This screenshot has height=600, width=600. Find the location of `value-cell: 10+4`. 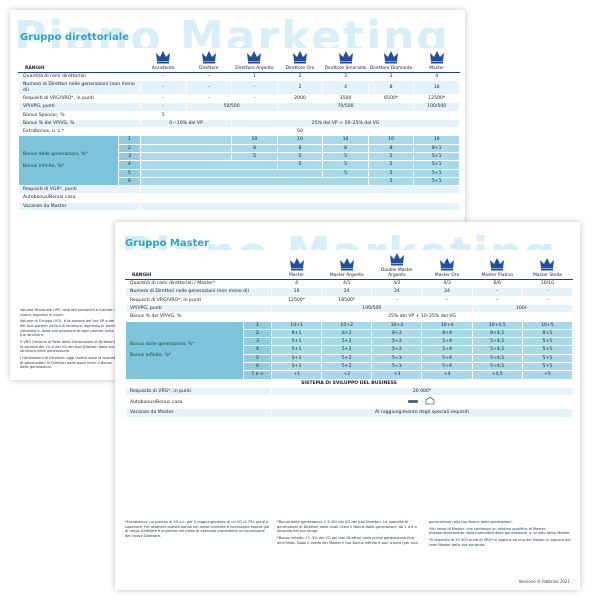

value-cell: 10+4 is located at coordinates (447, 325).